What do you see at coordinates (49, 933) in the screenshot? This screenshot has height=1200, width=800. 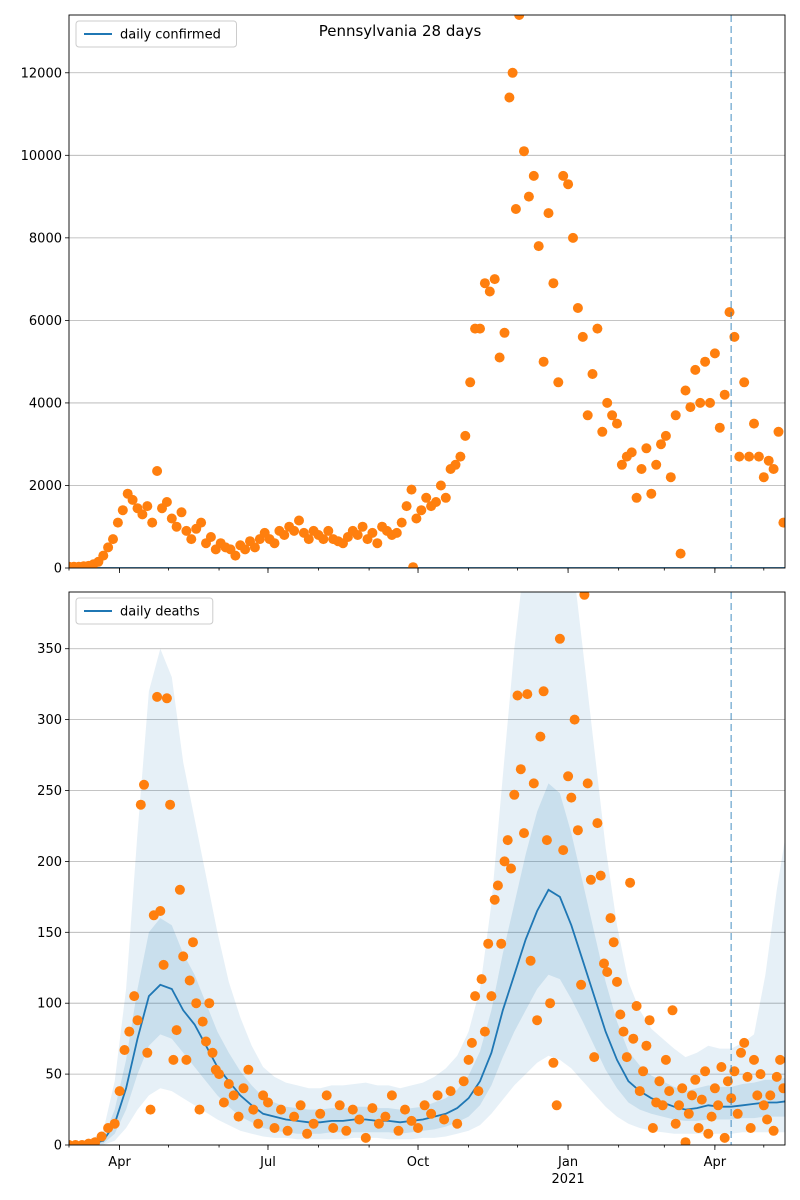 I see `y-tick-label: 150` at bounding box center [49, 933].